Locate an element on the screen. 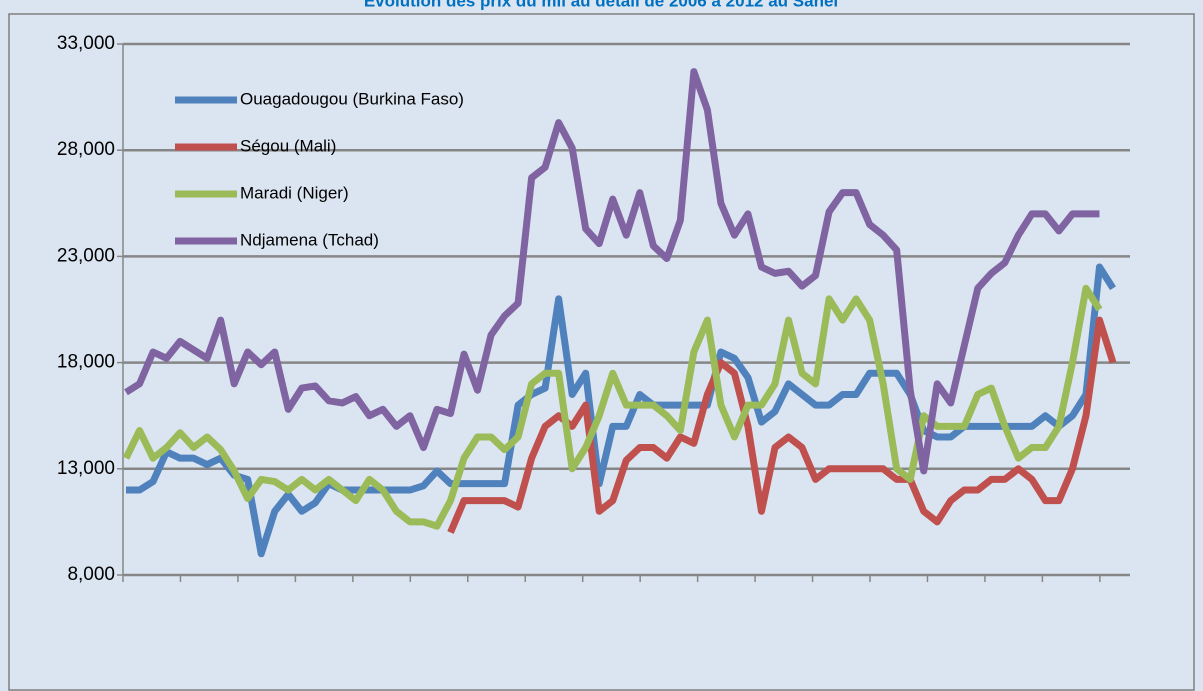  y-tick-label: 8,000 is located at coordinates (91, 574).